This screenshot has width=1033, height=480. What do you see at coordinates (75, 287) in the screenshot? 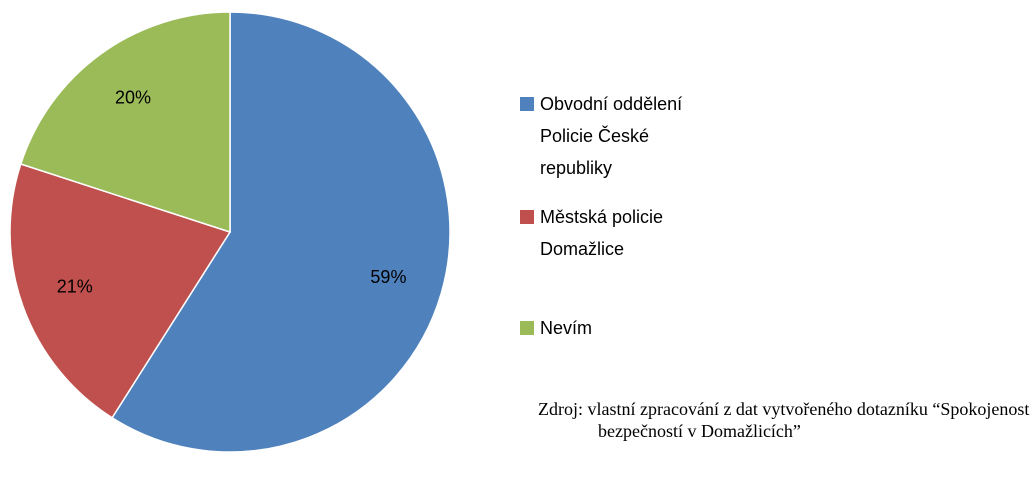
I see `value-label: 21%` at bounding box center [75, 287].